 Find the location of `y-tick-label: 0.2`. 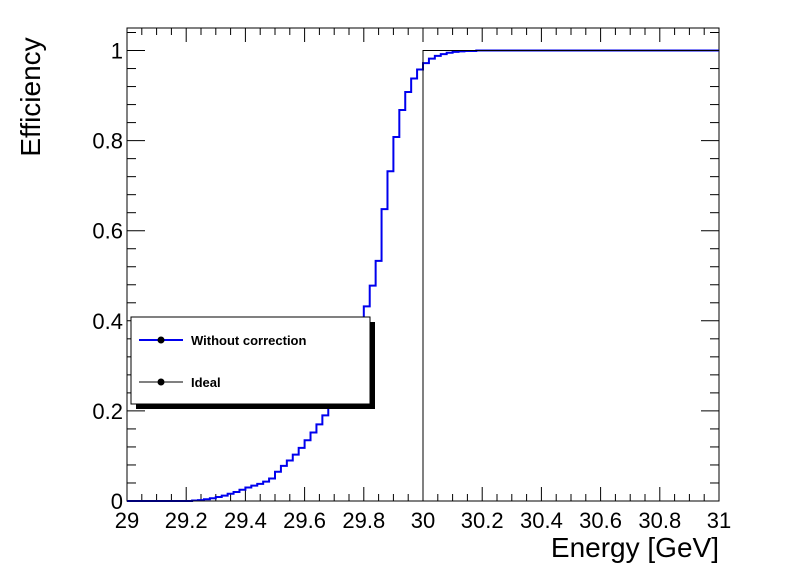

y-tick-label: 0.2 is located at coordinates (107, 411).